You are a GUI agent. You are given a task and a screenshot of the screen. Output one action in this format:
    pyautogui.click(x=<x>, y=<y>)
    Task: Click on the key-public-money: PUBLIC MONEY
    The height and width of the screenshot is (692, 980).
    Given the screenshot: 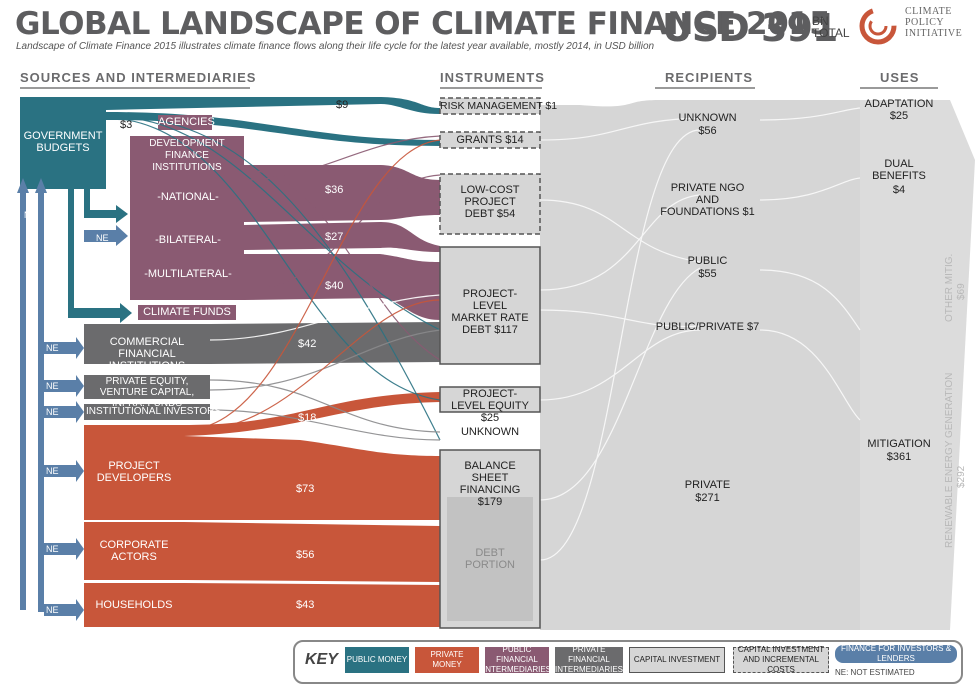 What is the action you would take?
    pyautogui.click(x=377, y=660)
    